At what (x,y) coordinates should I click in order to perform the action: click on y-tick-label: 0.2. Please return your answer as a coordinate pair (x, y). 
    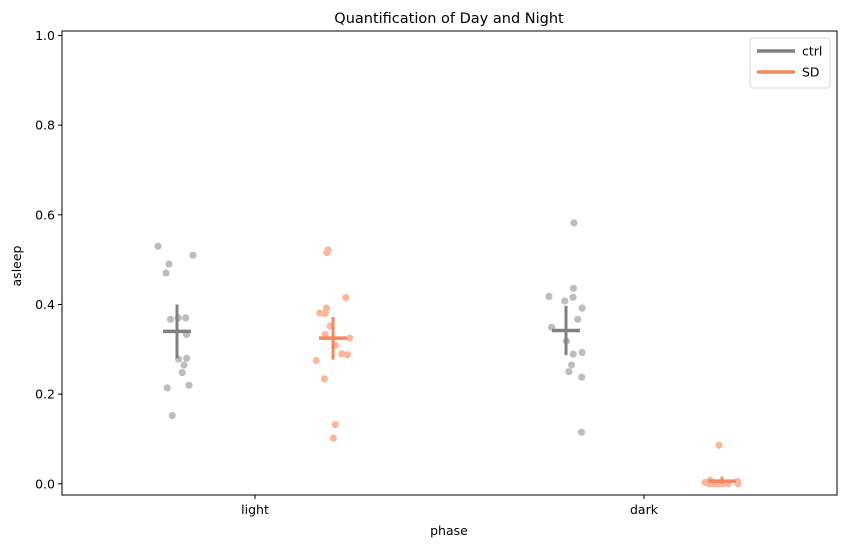
    Looking at the image, I should click on (45, 394).